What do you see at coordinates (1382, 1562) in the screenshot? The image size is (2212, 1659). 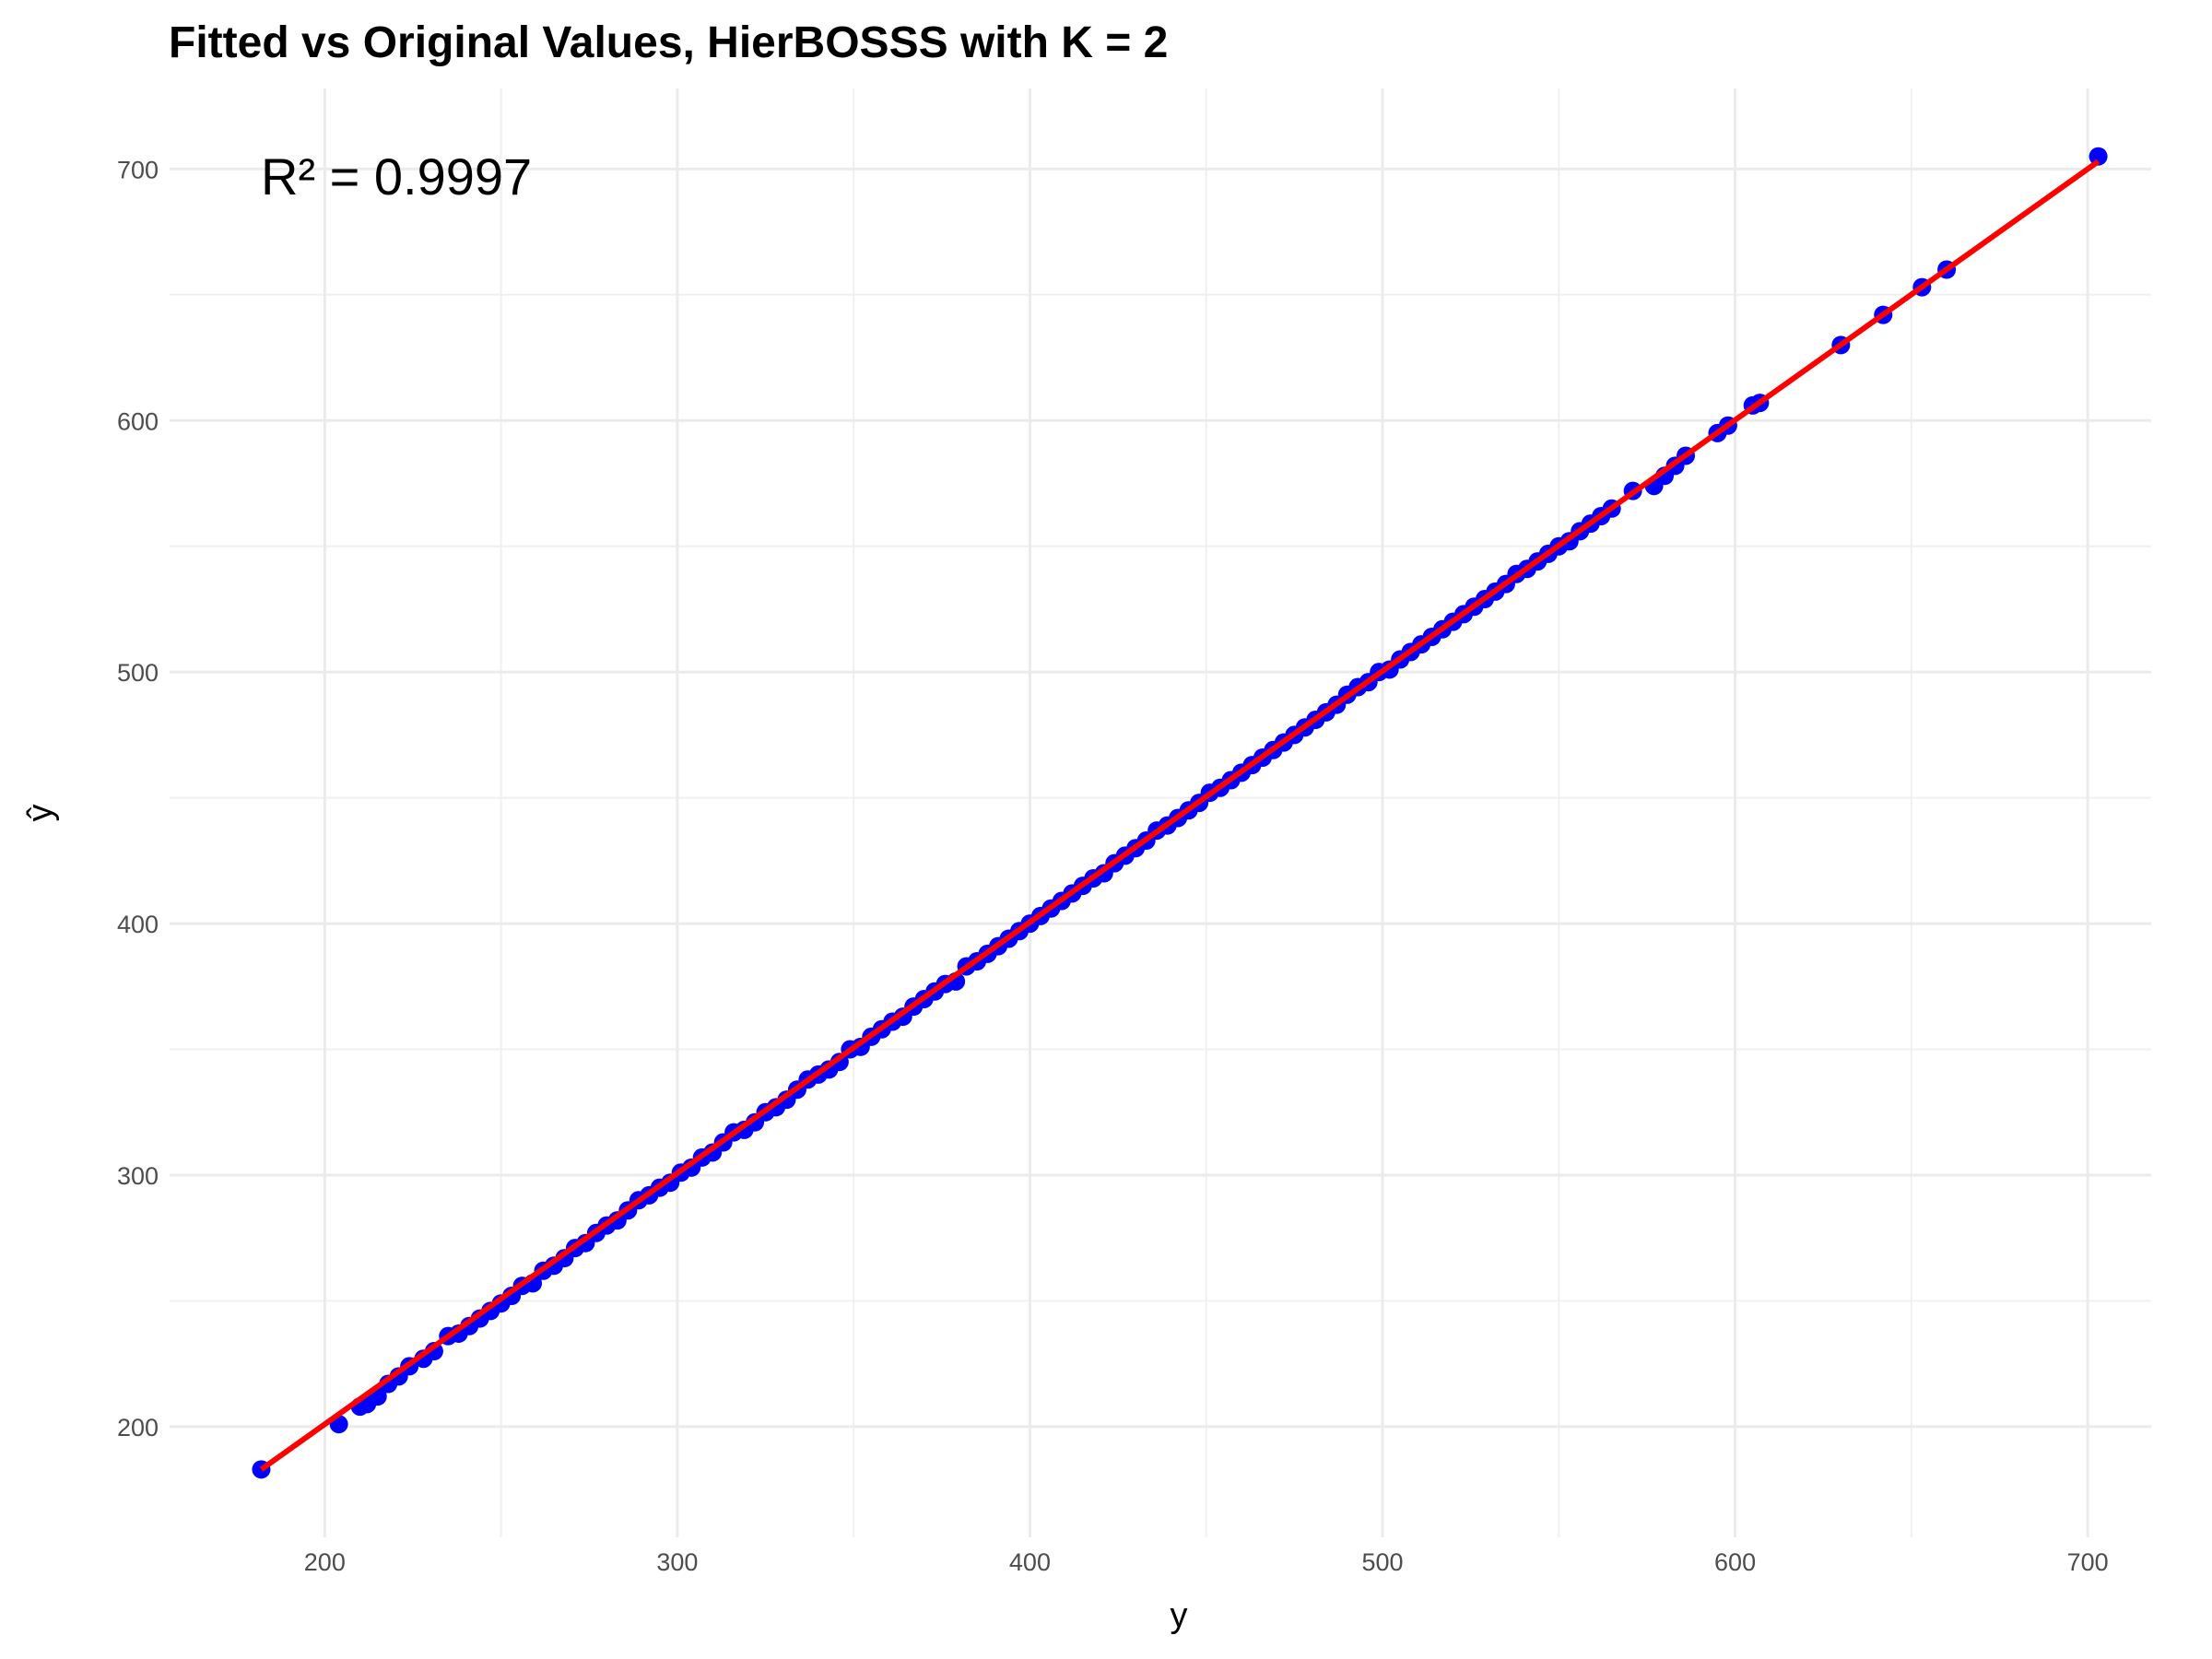 I see `x-tick-label: 500` at bounding box center [1382, 1562].